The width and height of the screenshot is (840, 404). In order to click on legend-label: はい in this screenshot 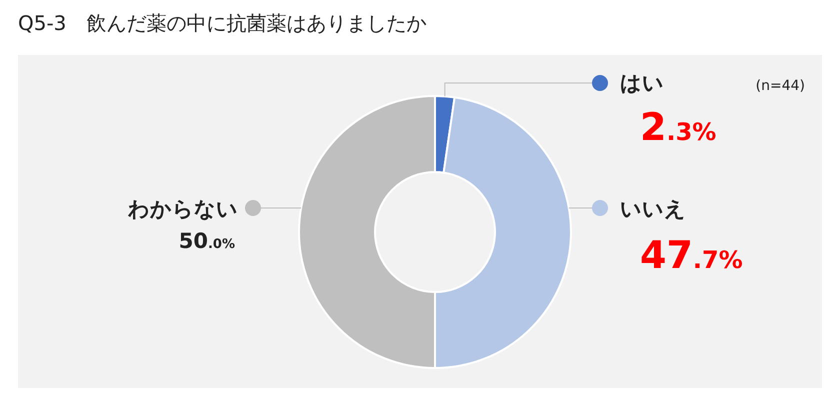, I will do `click(642, 83)`.